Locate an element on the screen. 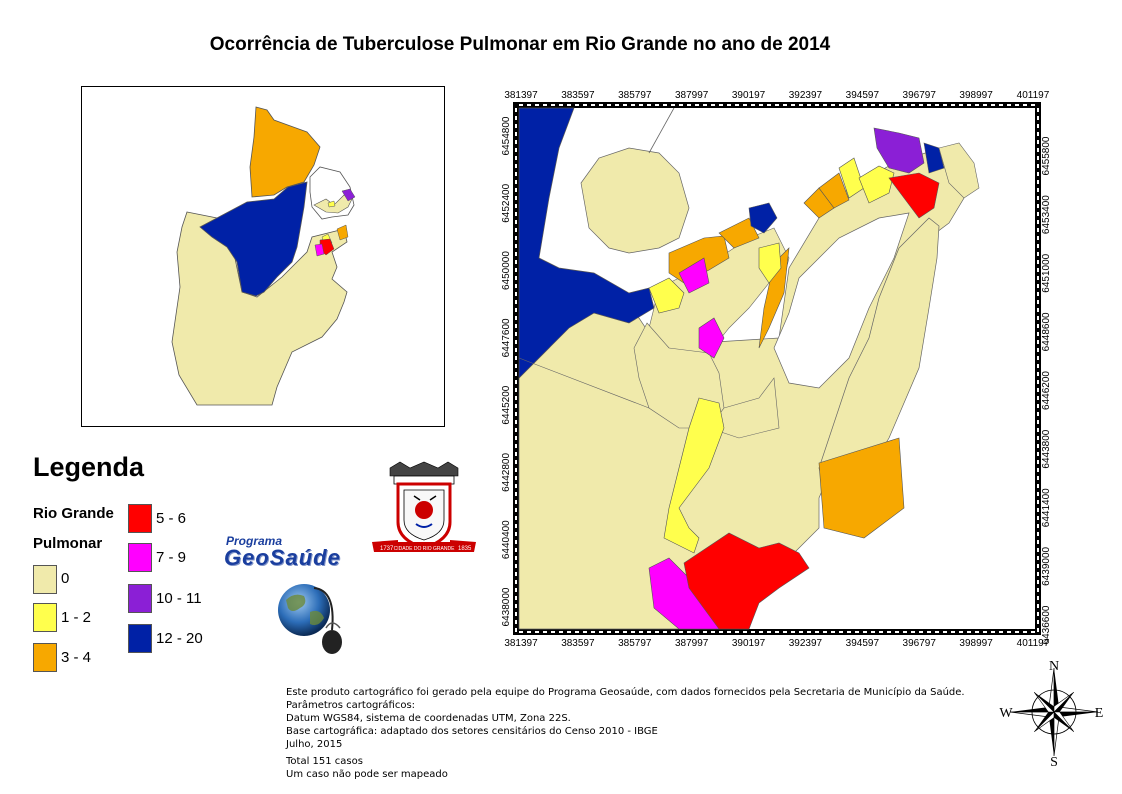  x-tick-top: 387997 is located at coordinates (692, 95).